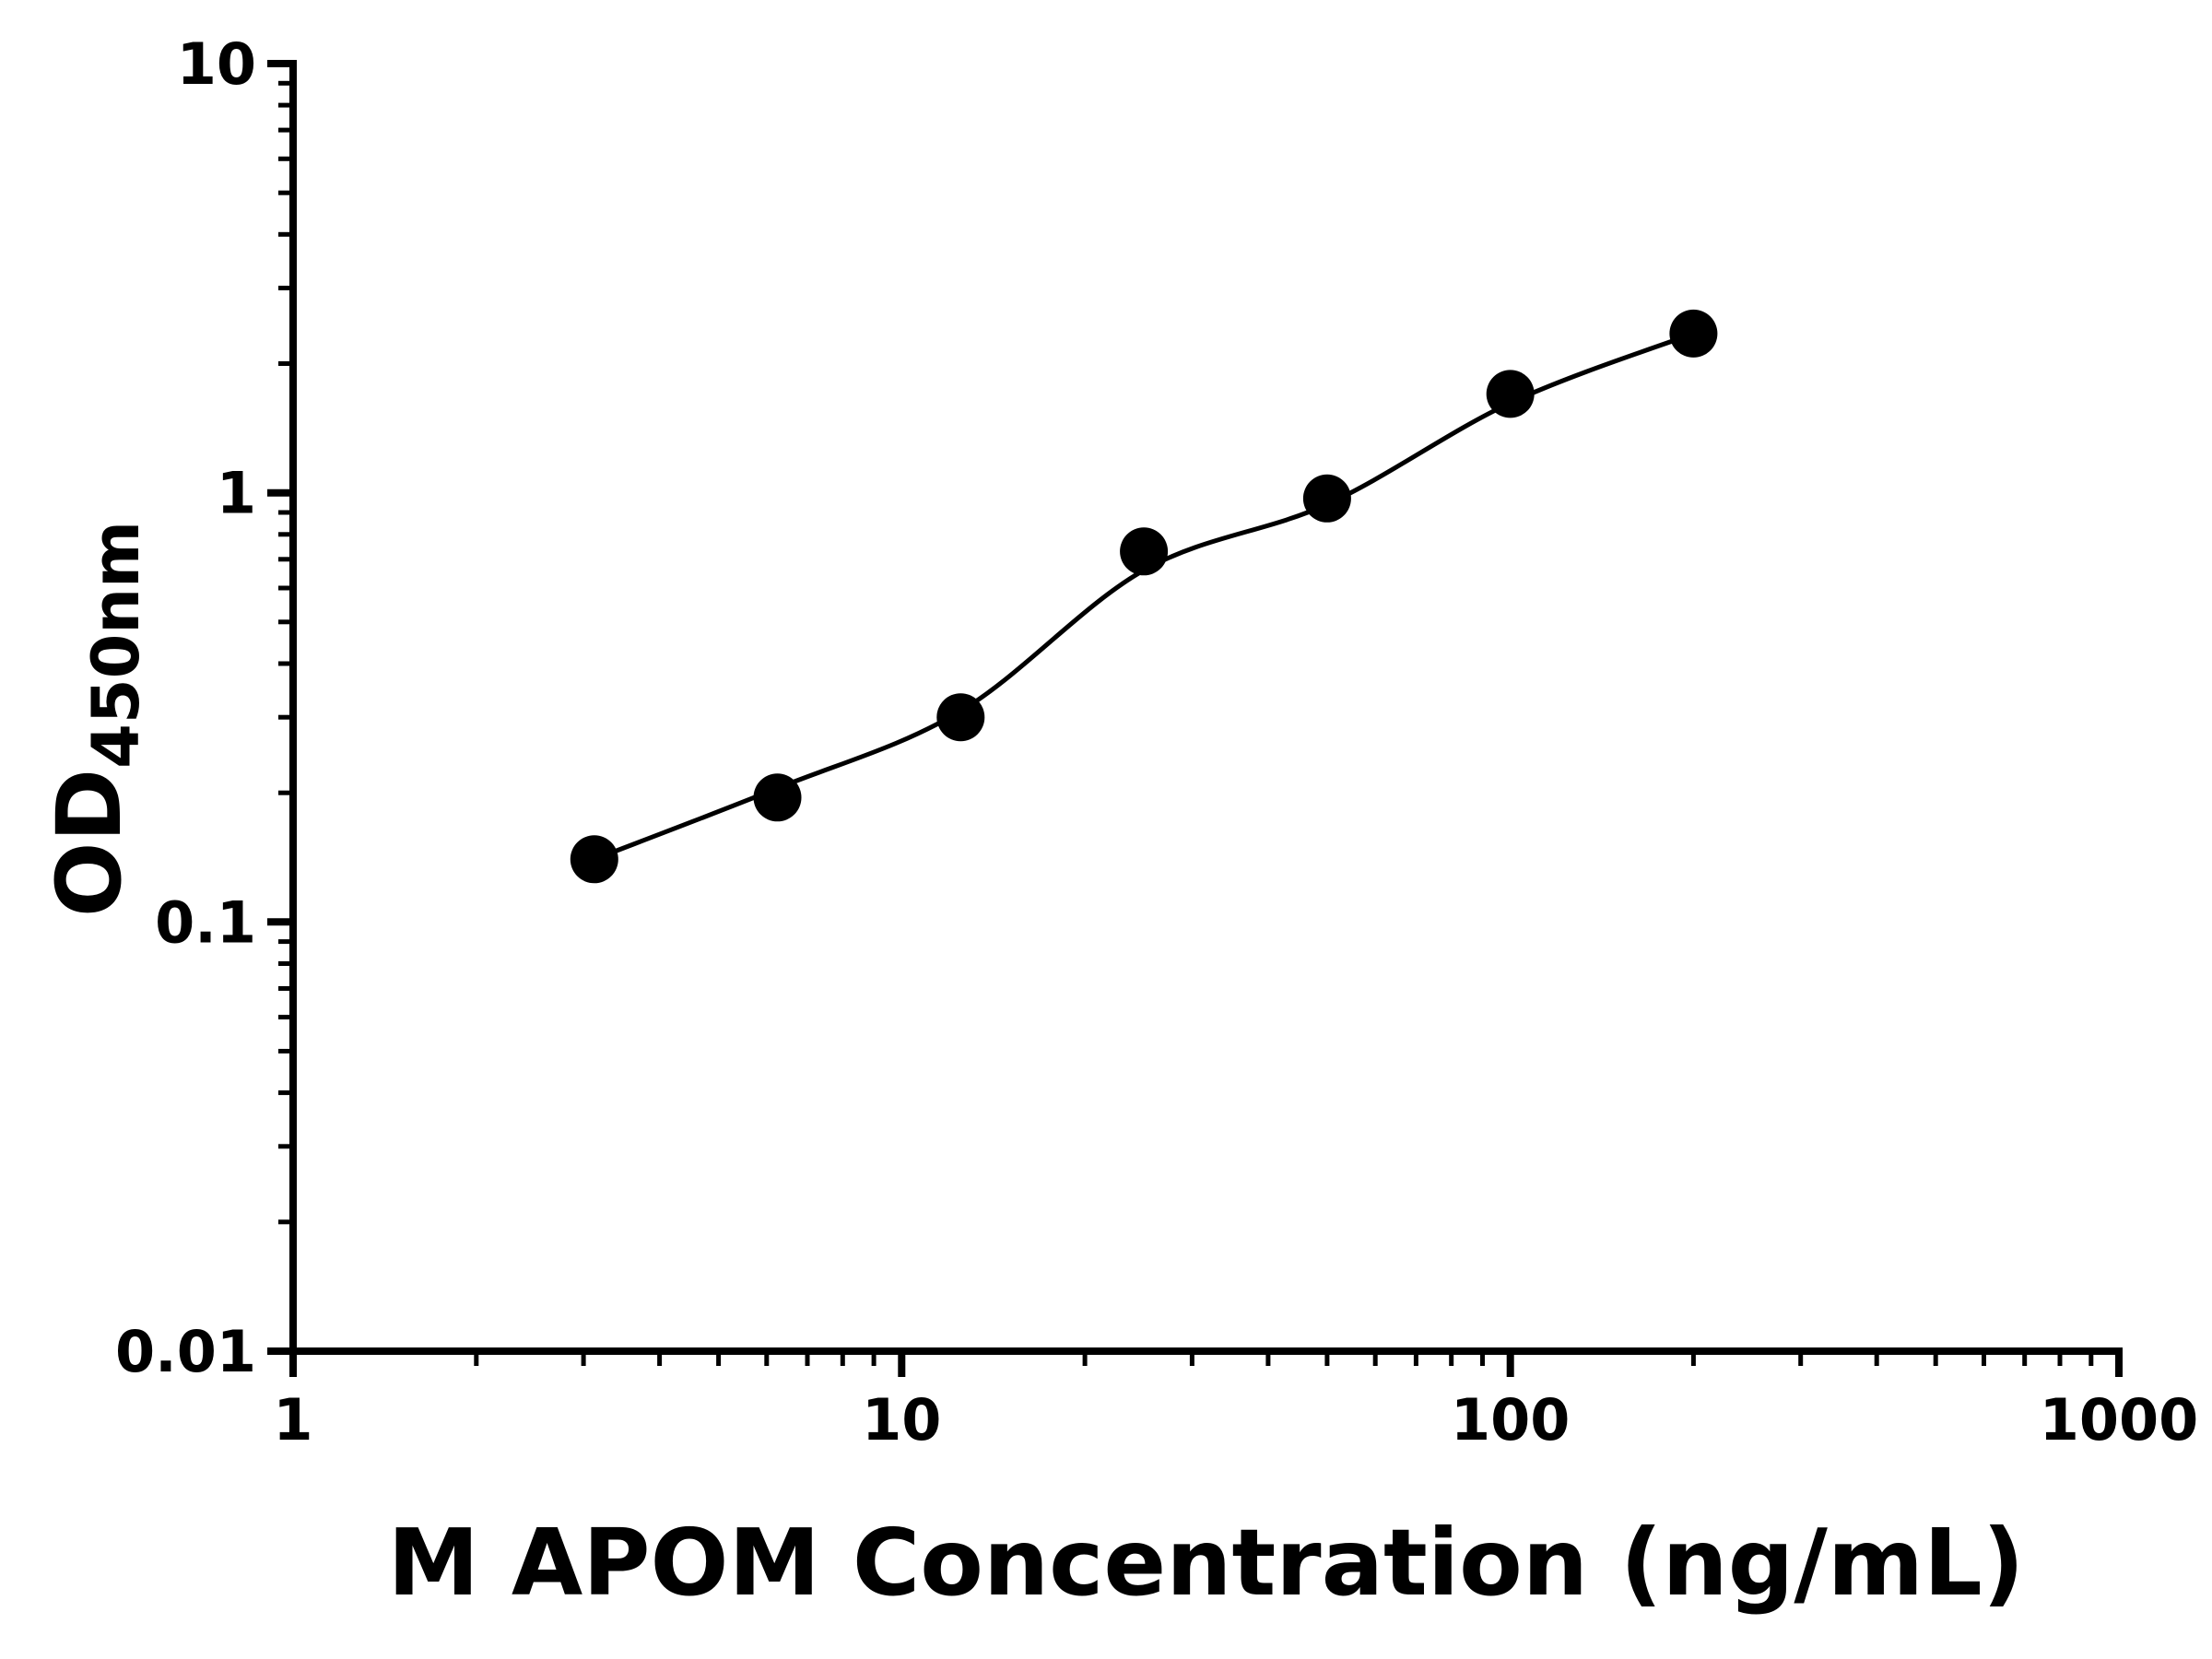  Describe the element at coordinates (236, 493) in the screenshot. I see `y-tick-label: 1` at that location.